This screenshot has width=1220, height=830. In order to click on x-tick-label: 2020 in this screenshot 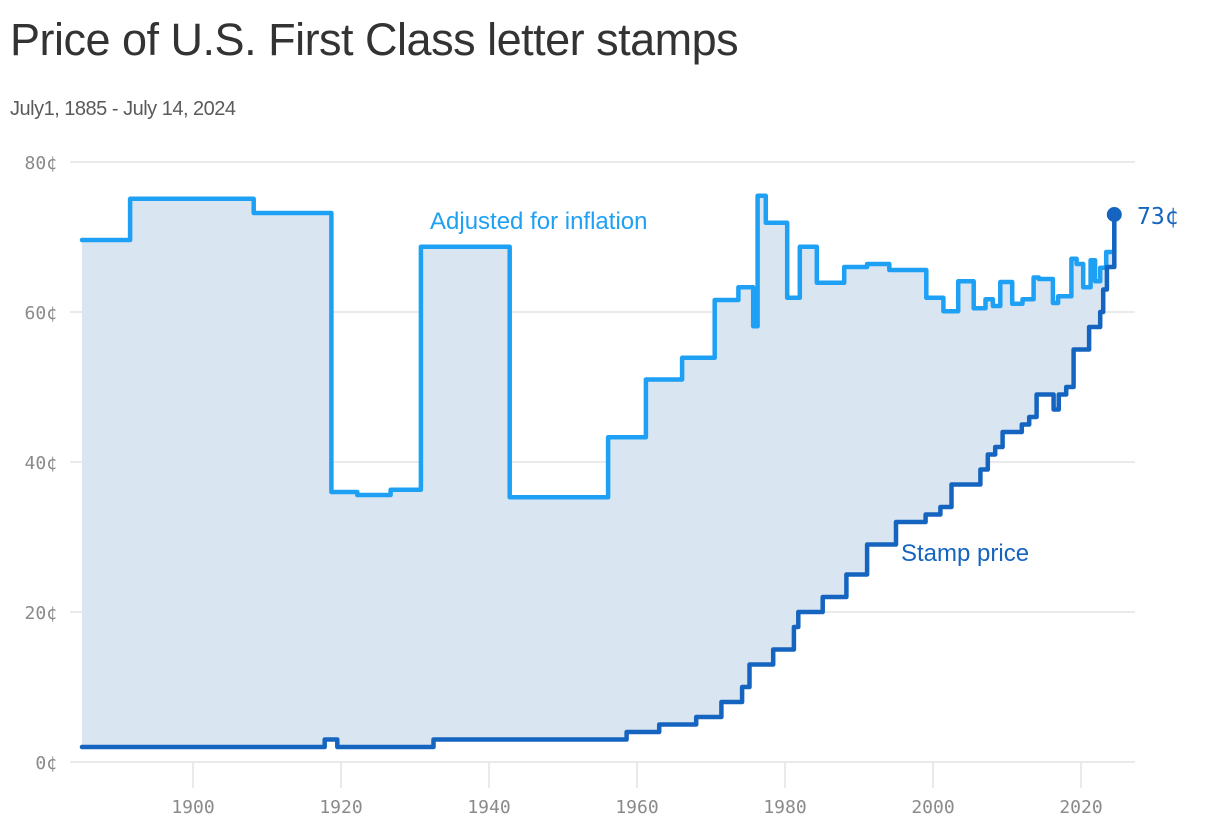, I will do `click(1080, 807)`.